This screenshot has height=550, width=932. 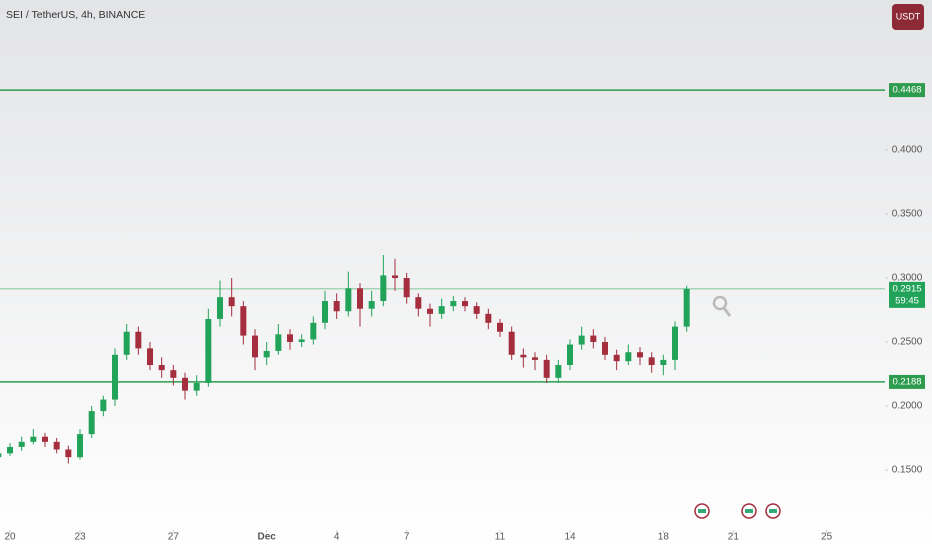 What do you see at coordinates (407, 537) in the screenshot?
I see `x-tick-label: 7` at bounding box center [407, 537].